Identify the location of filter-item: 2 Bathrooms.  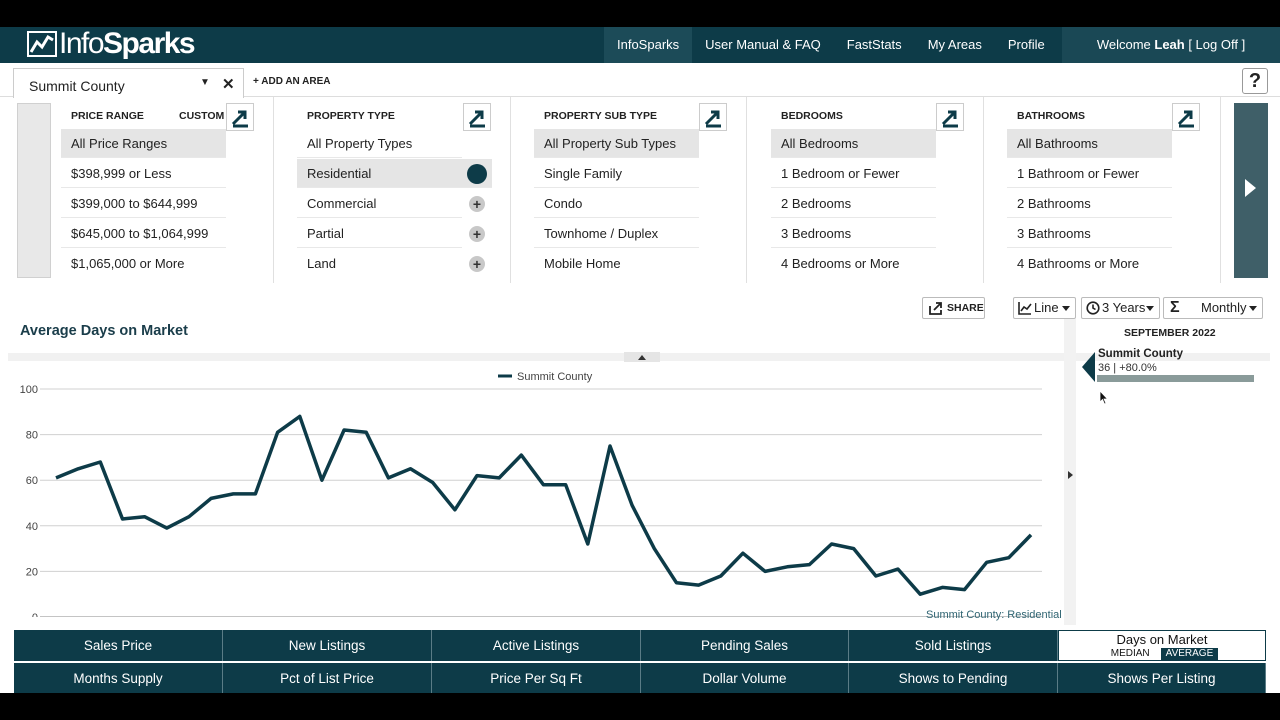
(1089, 203).